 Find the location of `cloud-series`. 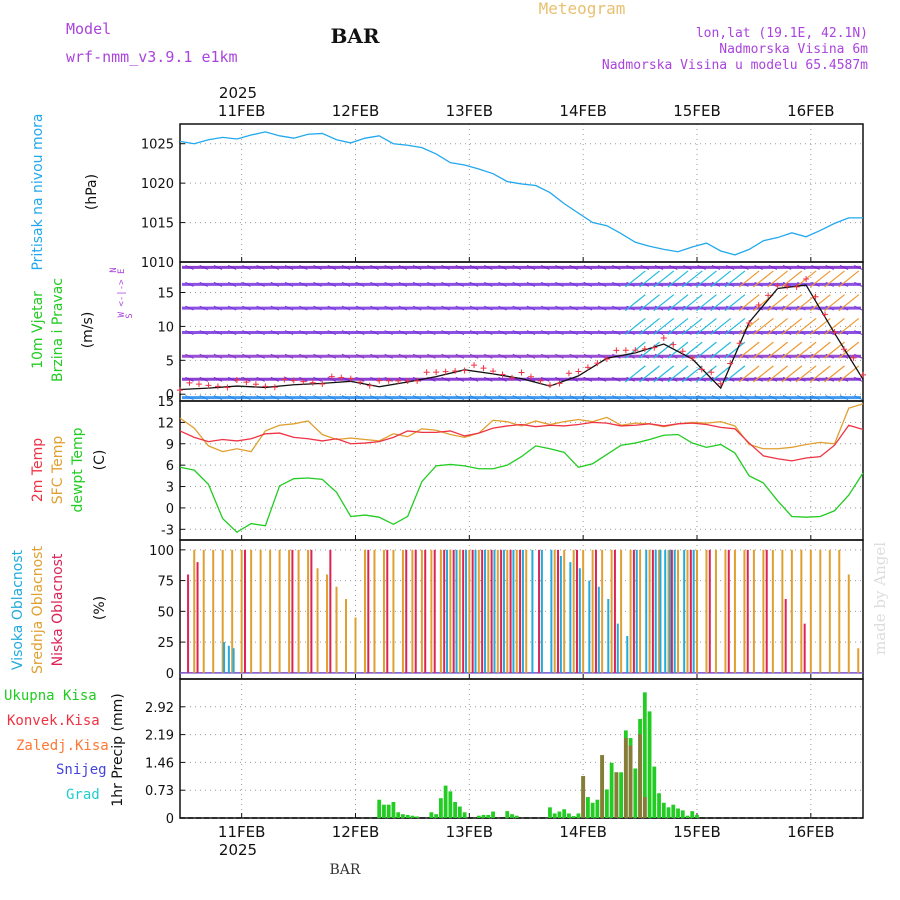

cloud-series is located at coordinates (521, 611).